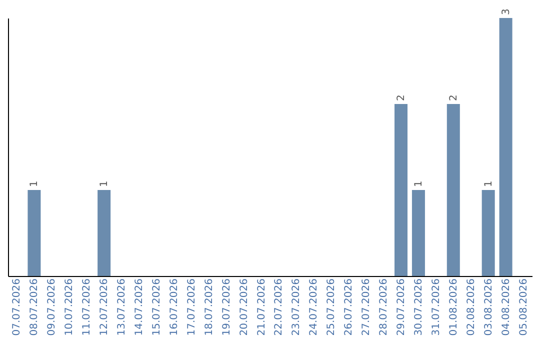 This screenshot has height=340, width=540. I want to click on x-tick-label: 20.07.2026, so click(244, 307).